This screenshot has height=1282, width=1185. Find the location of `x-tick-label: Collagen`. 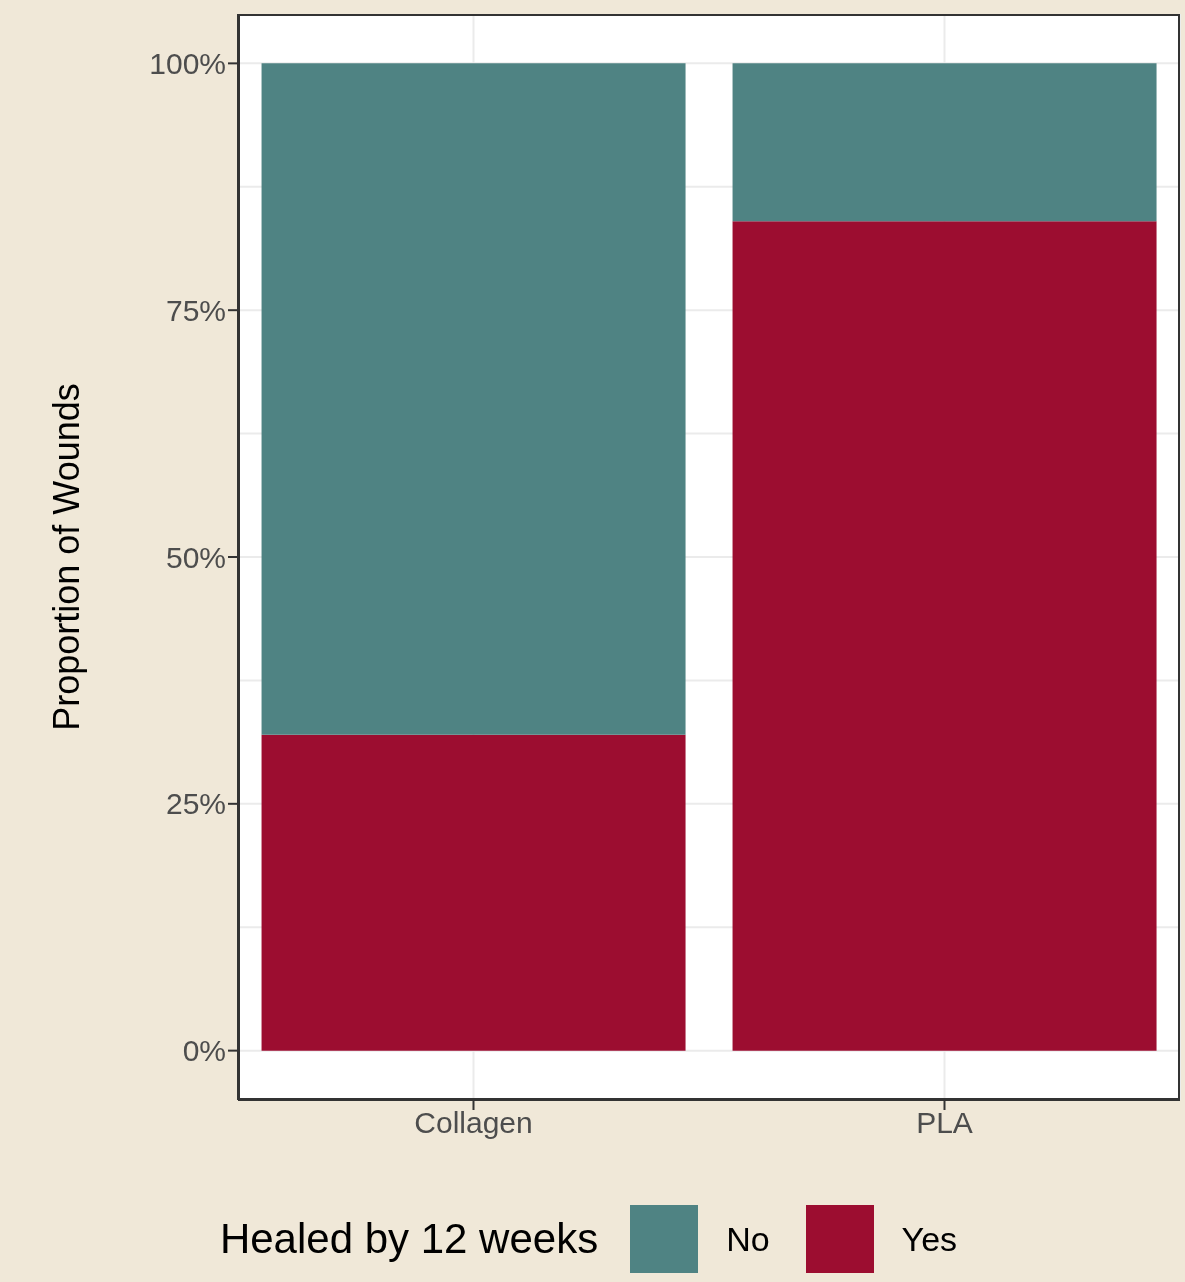

x-tick-label: Collagen is located at coordinates (473, 1123).